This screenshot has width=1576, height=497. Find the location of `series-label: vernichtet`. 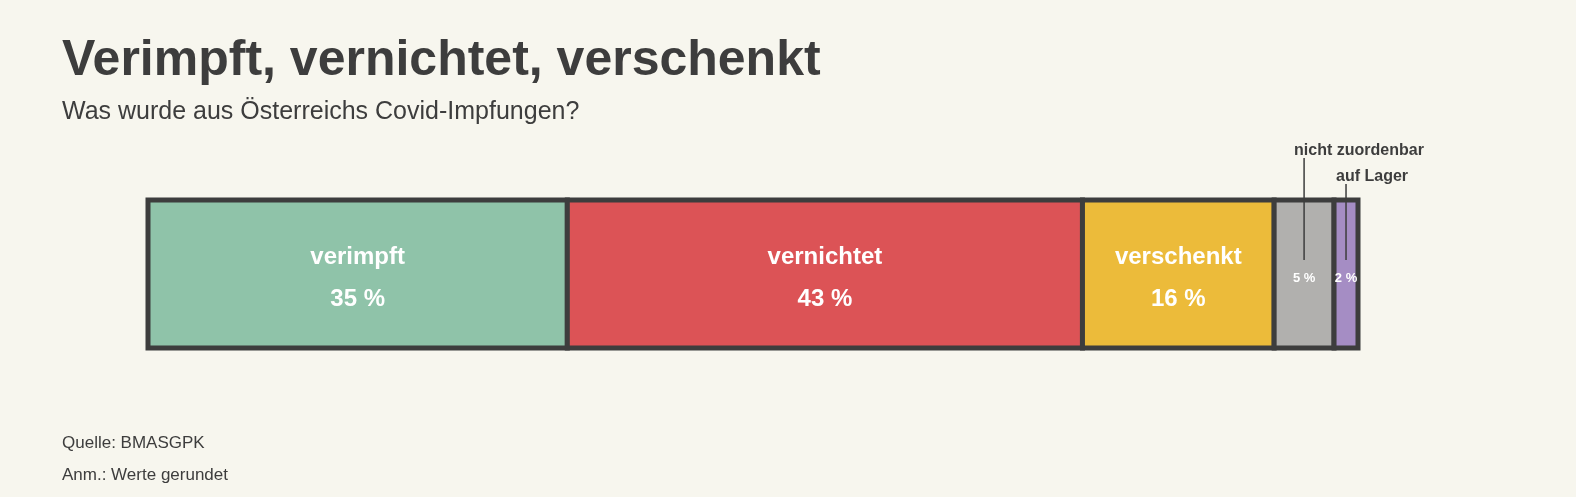

series-label: vernichtet is located at coordinates (825, 255).